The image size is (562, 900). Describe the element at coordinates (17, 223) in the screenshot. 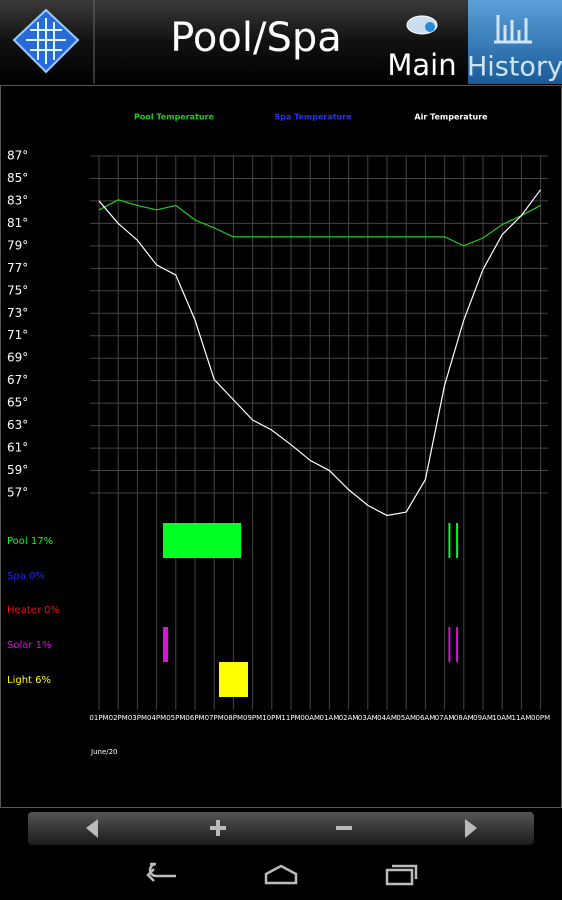

I see `y-tick-label: 81°` at that location.